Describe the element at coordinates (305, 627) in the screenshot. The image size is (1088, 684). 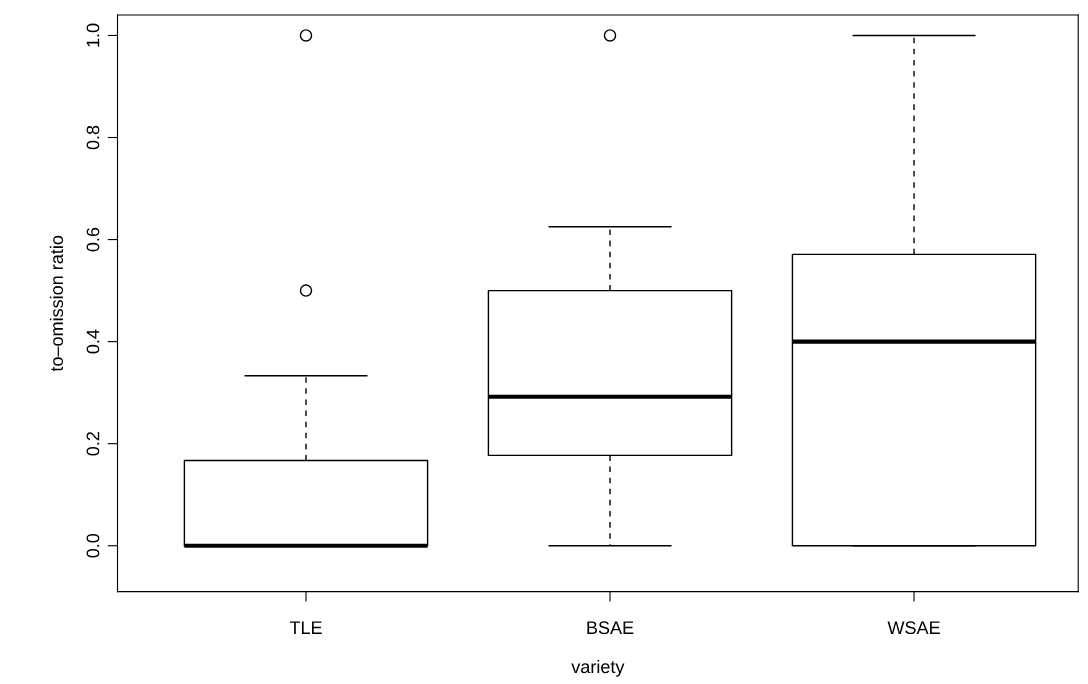
I see `x-tick-label: TLE` at that location.